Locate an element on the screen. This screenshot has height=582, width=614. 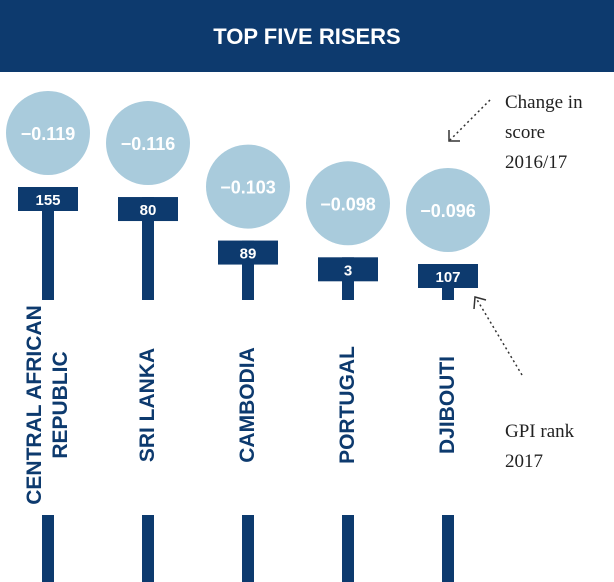
annotation: GPI rank 2017 is located at coordinates (540, 446).